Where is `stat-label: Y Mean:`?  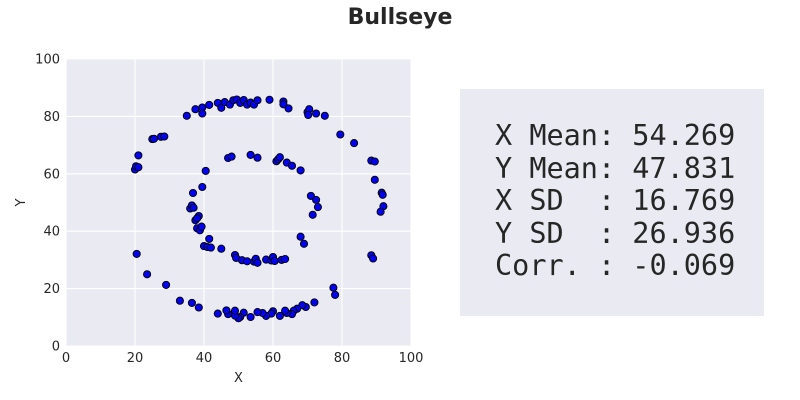
stat-label: Y Mean: is located at coordinates (564, 168).